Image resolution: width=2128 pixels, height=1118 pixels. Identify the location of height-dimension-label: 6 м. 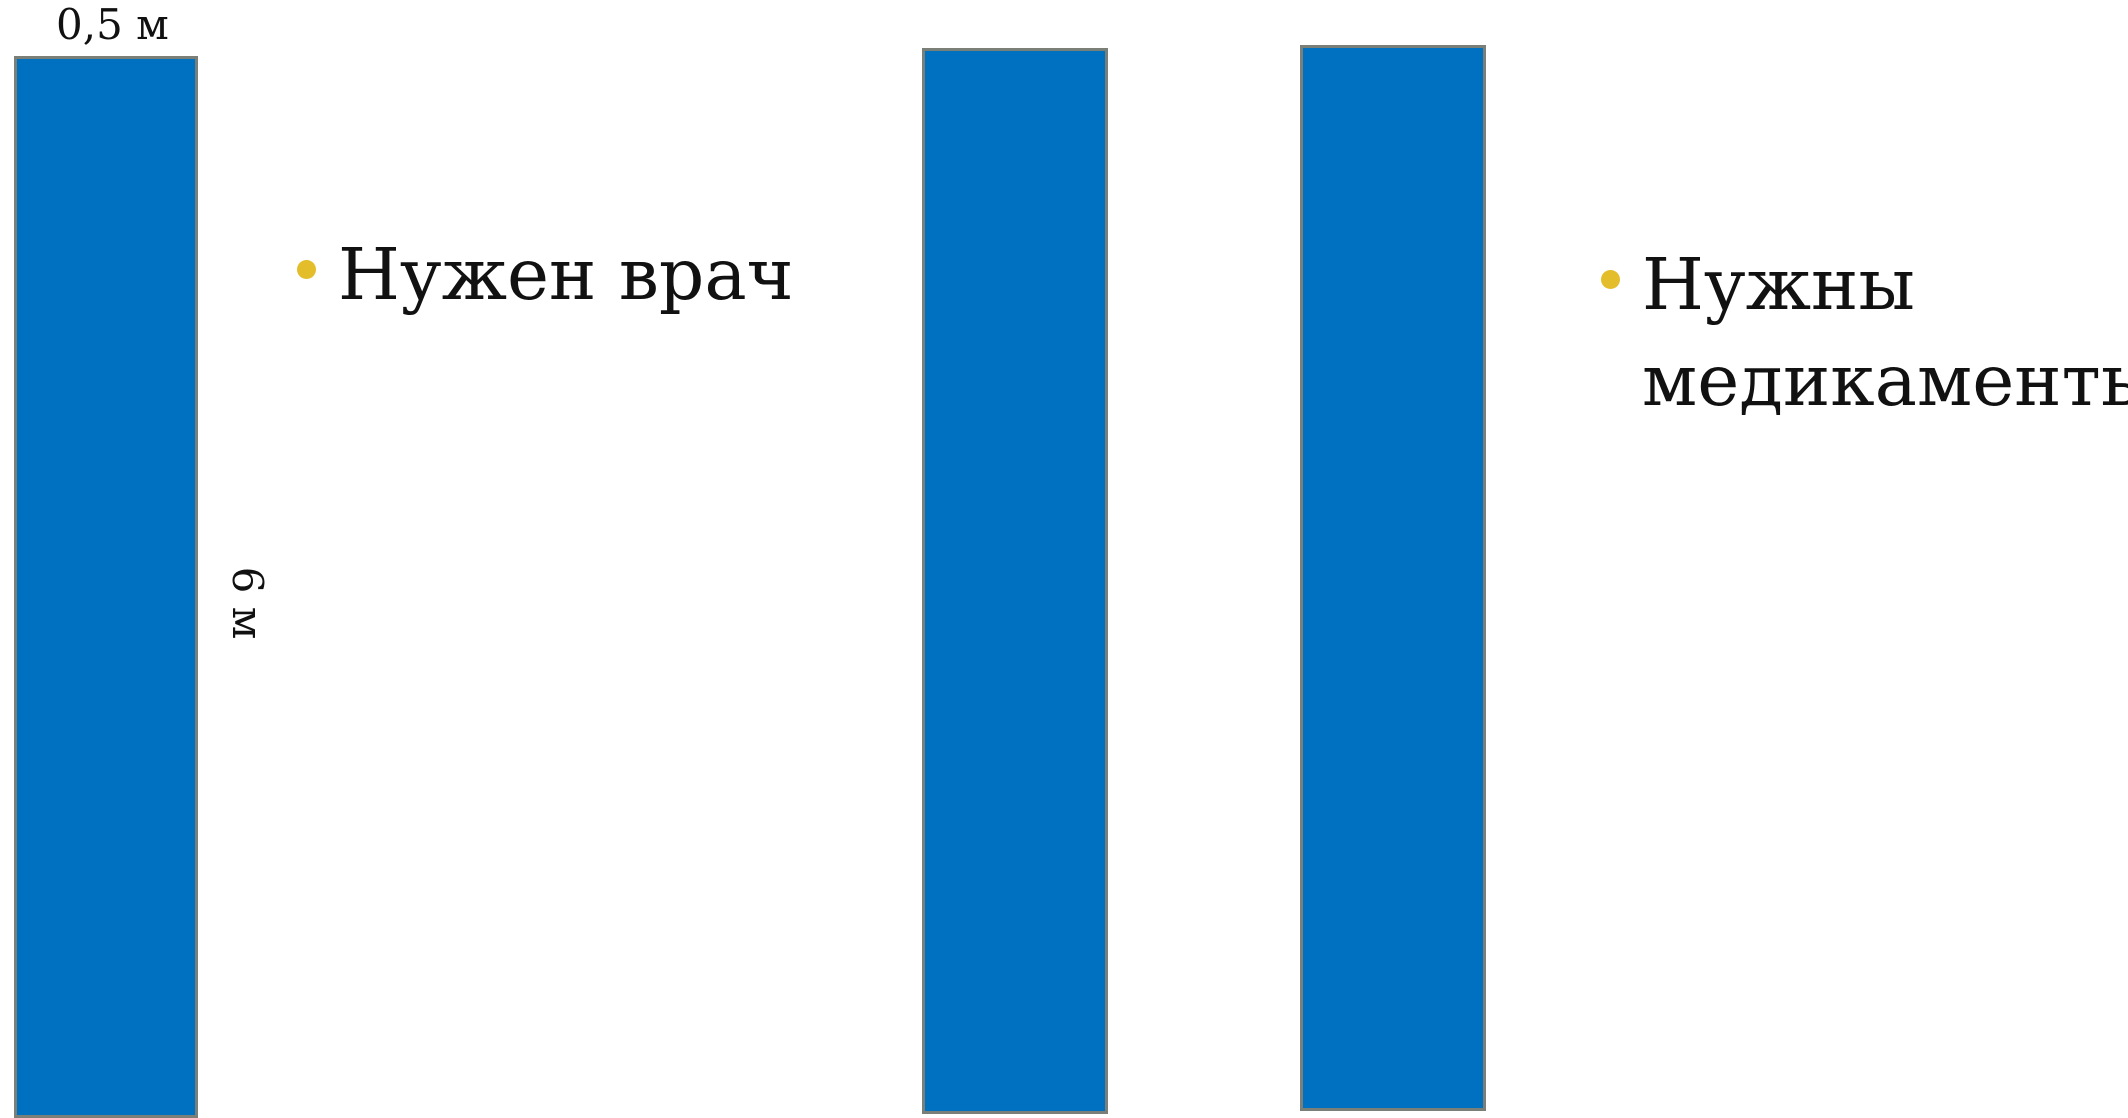
(247, 603).